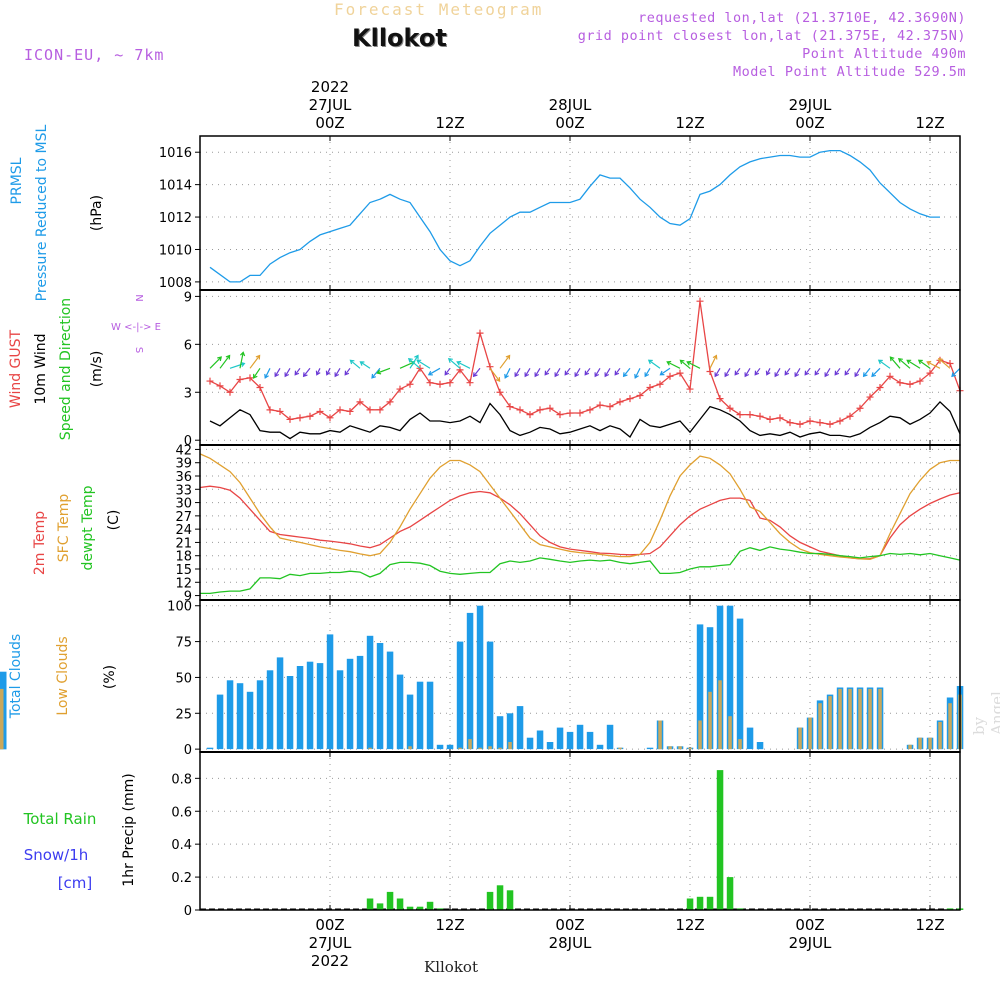 This screenshot has height=1000, width=1000. I want to click on y-tick-label: 36, so click(183, 477).